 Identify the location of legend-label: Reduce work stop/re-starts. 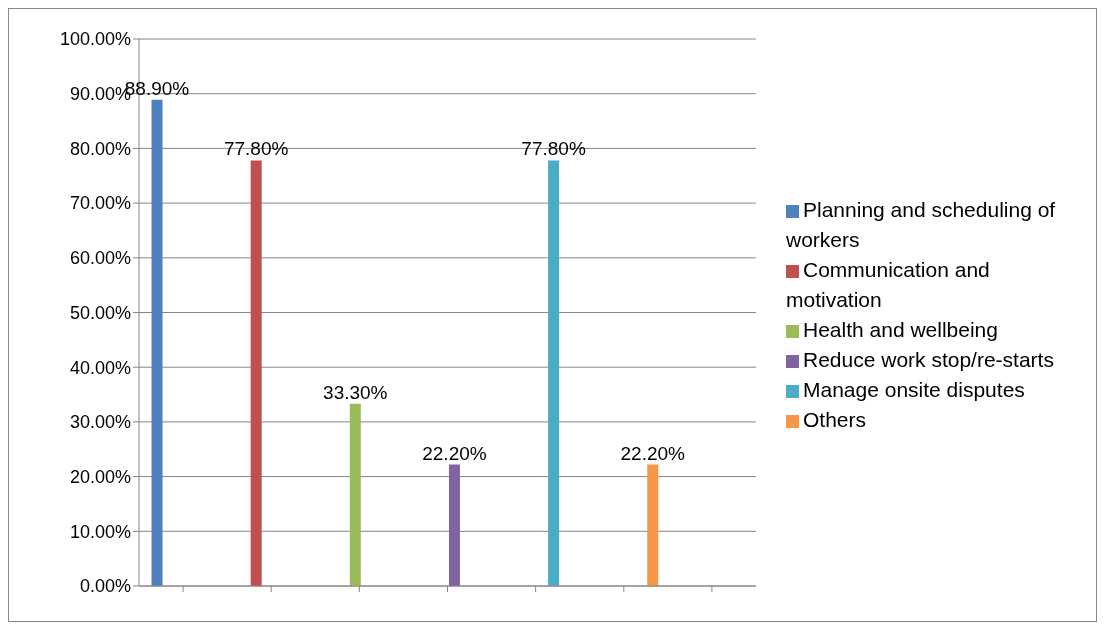
(928, 359).